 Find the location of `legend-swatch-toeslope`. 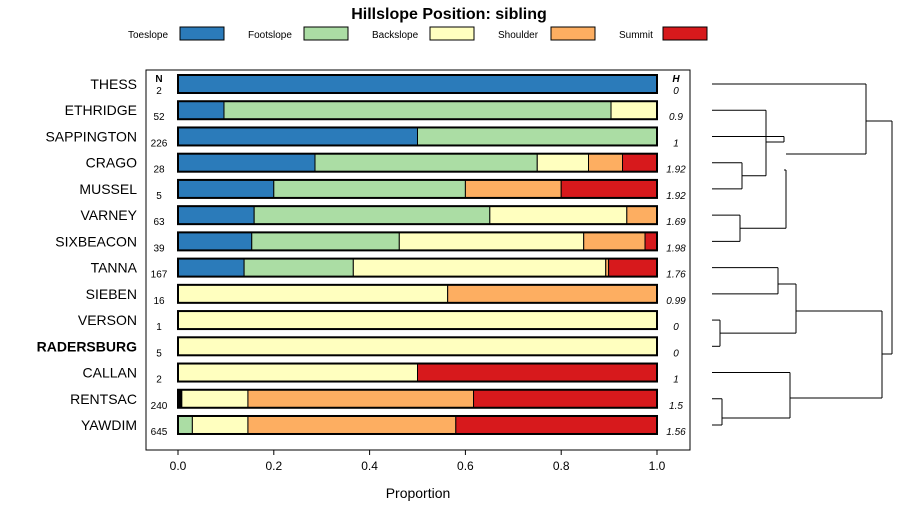

legend-swatch-toeslope is located at coordinates (202, 33).